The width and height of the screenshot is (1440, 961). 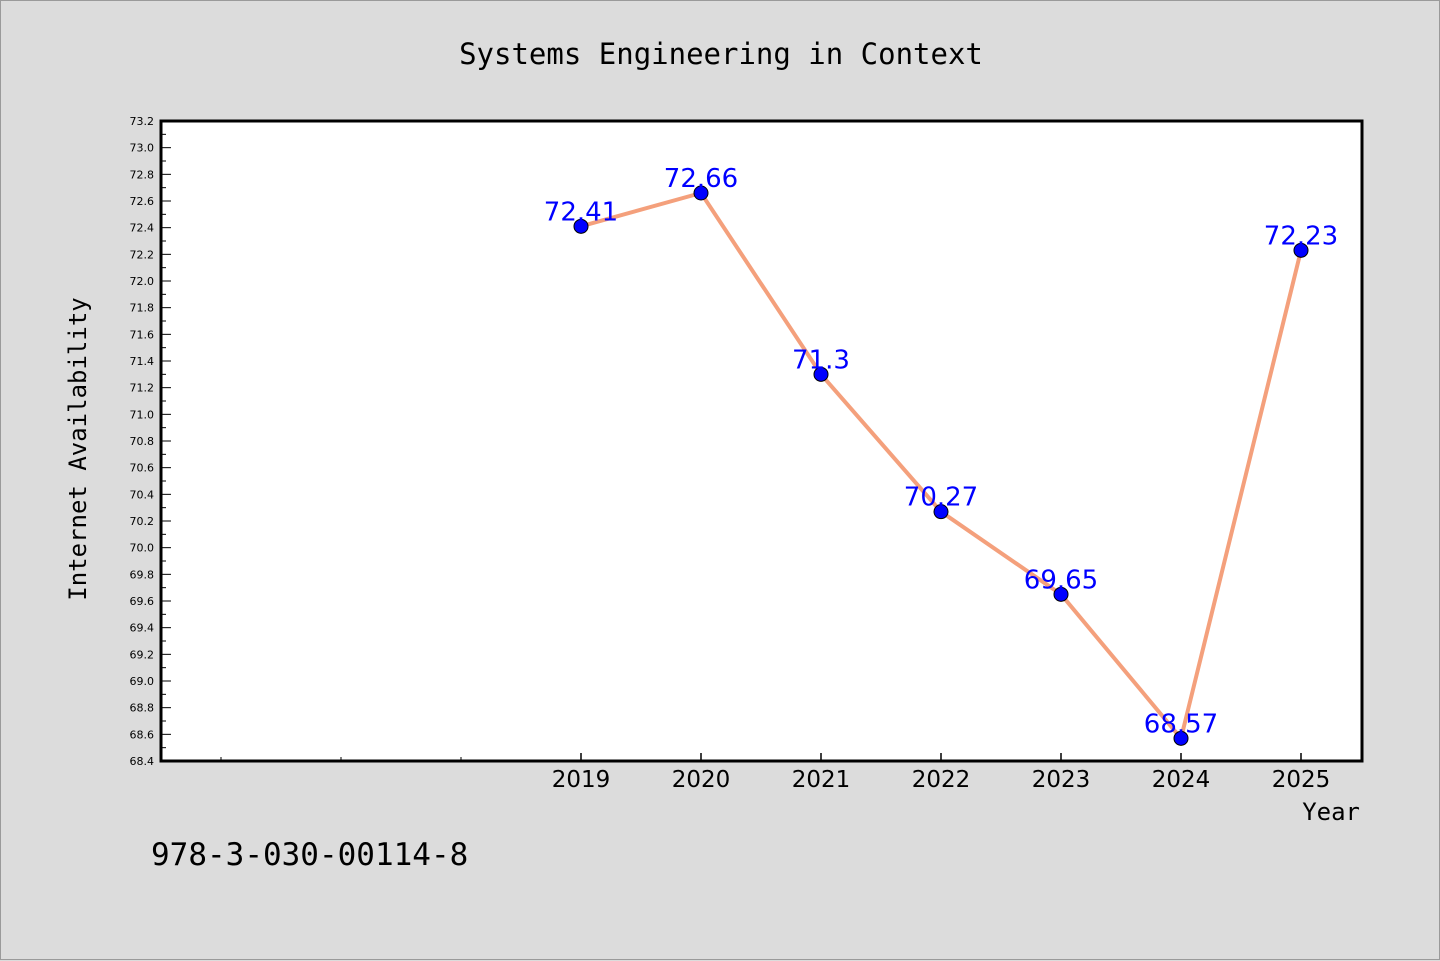 I want to click on y-tick-label: 73.2, so click(x=142, y=121).